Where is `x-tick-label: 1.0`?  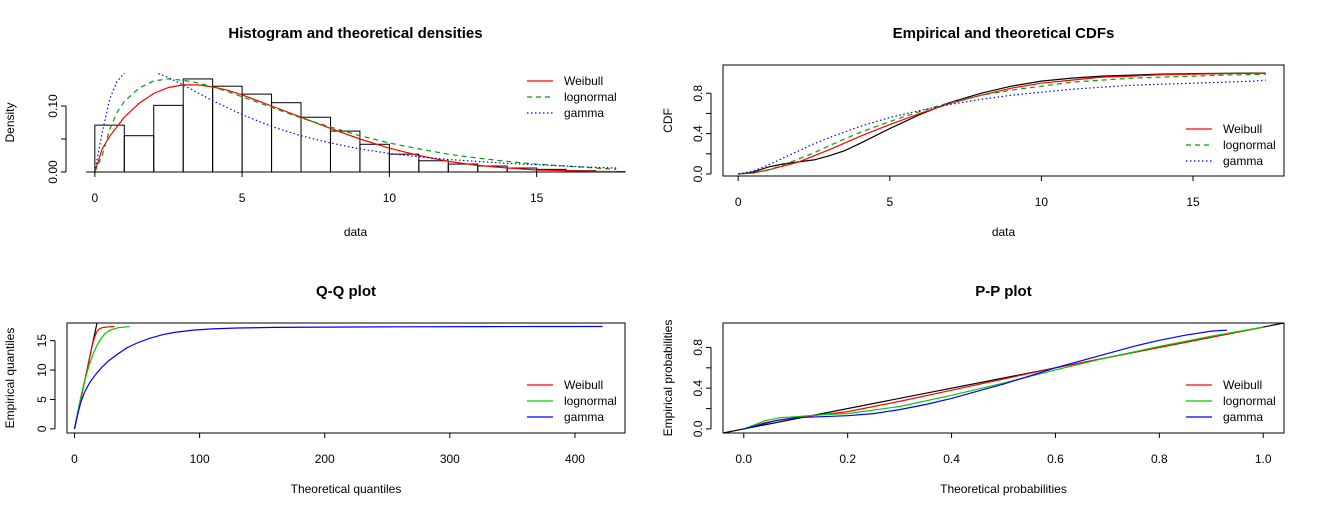
x-tick-label: 1.0 is located at coordinates (1263, 459).